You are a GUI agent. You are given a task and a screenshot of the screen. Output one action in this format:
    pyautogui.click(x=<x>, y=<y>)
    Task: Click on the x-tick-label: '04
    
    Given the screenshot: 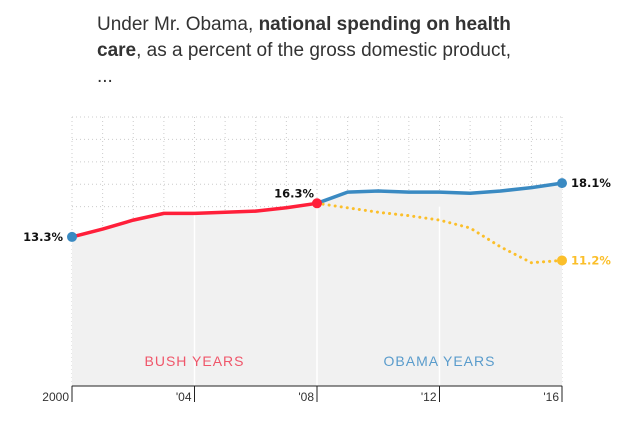 What is the action you would take?
    pyautogui.click(x=184, y=397)
    